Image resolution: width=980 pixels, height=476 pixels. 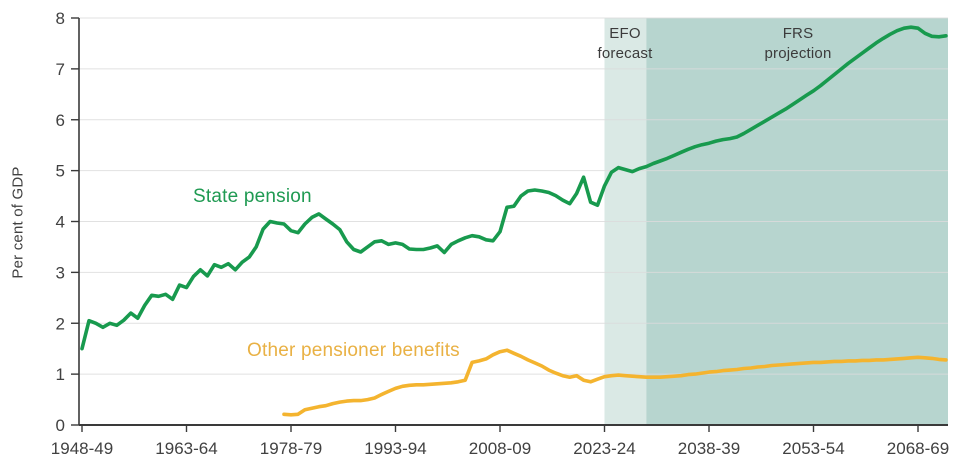 What do you see at coordinates (709, 448) in the screenshot?
I see `x-tick-label: 2038-39` at bounding box center [709, 448].